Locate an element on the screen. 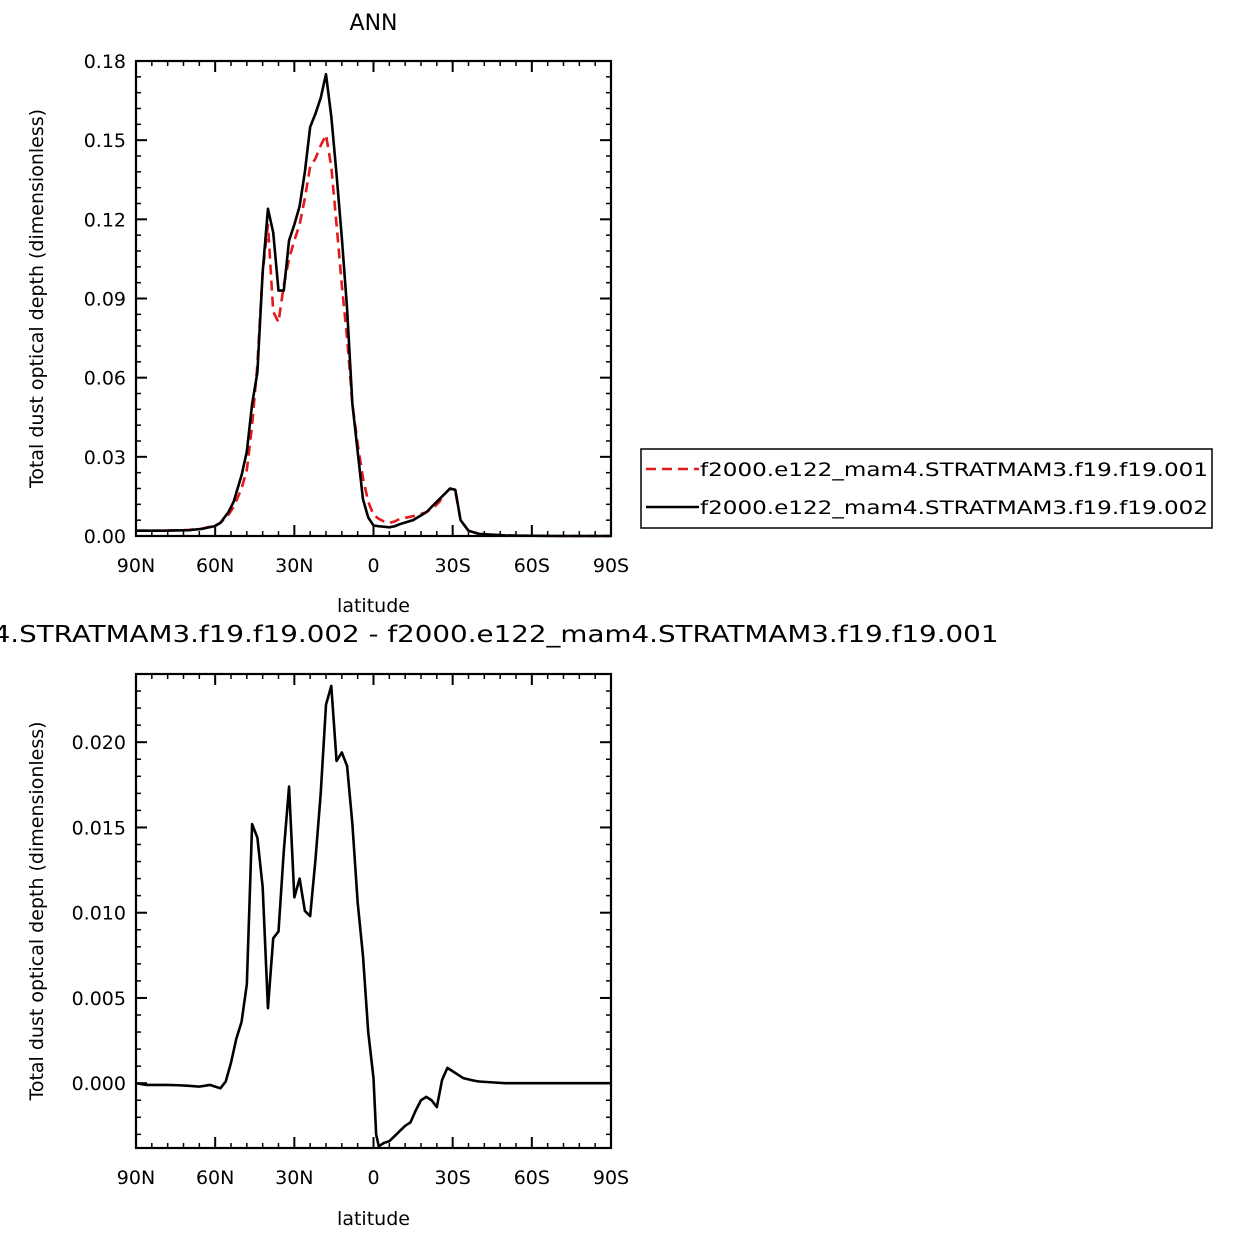 The image size is (1238, 1235). y-tick-label: 0.12 is located at coordinates (105, 220).